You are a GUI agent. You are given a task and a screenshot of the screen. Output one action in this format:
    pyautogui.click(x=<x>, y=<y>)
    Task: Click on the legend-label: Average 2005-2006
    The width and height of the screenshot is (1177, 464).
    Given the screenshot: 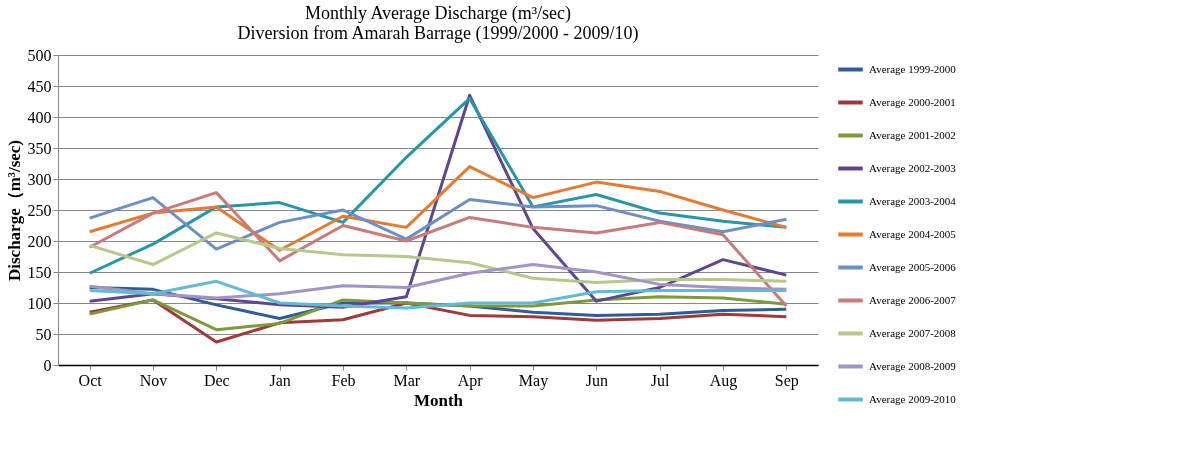 What is the action you would take?
    pyautogui.click(x=913, y=266)
    